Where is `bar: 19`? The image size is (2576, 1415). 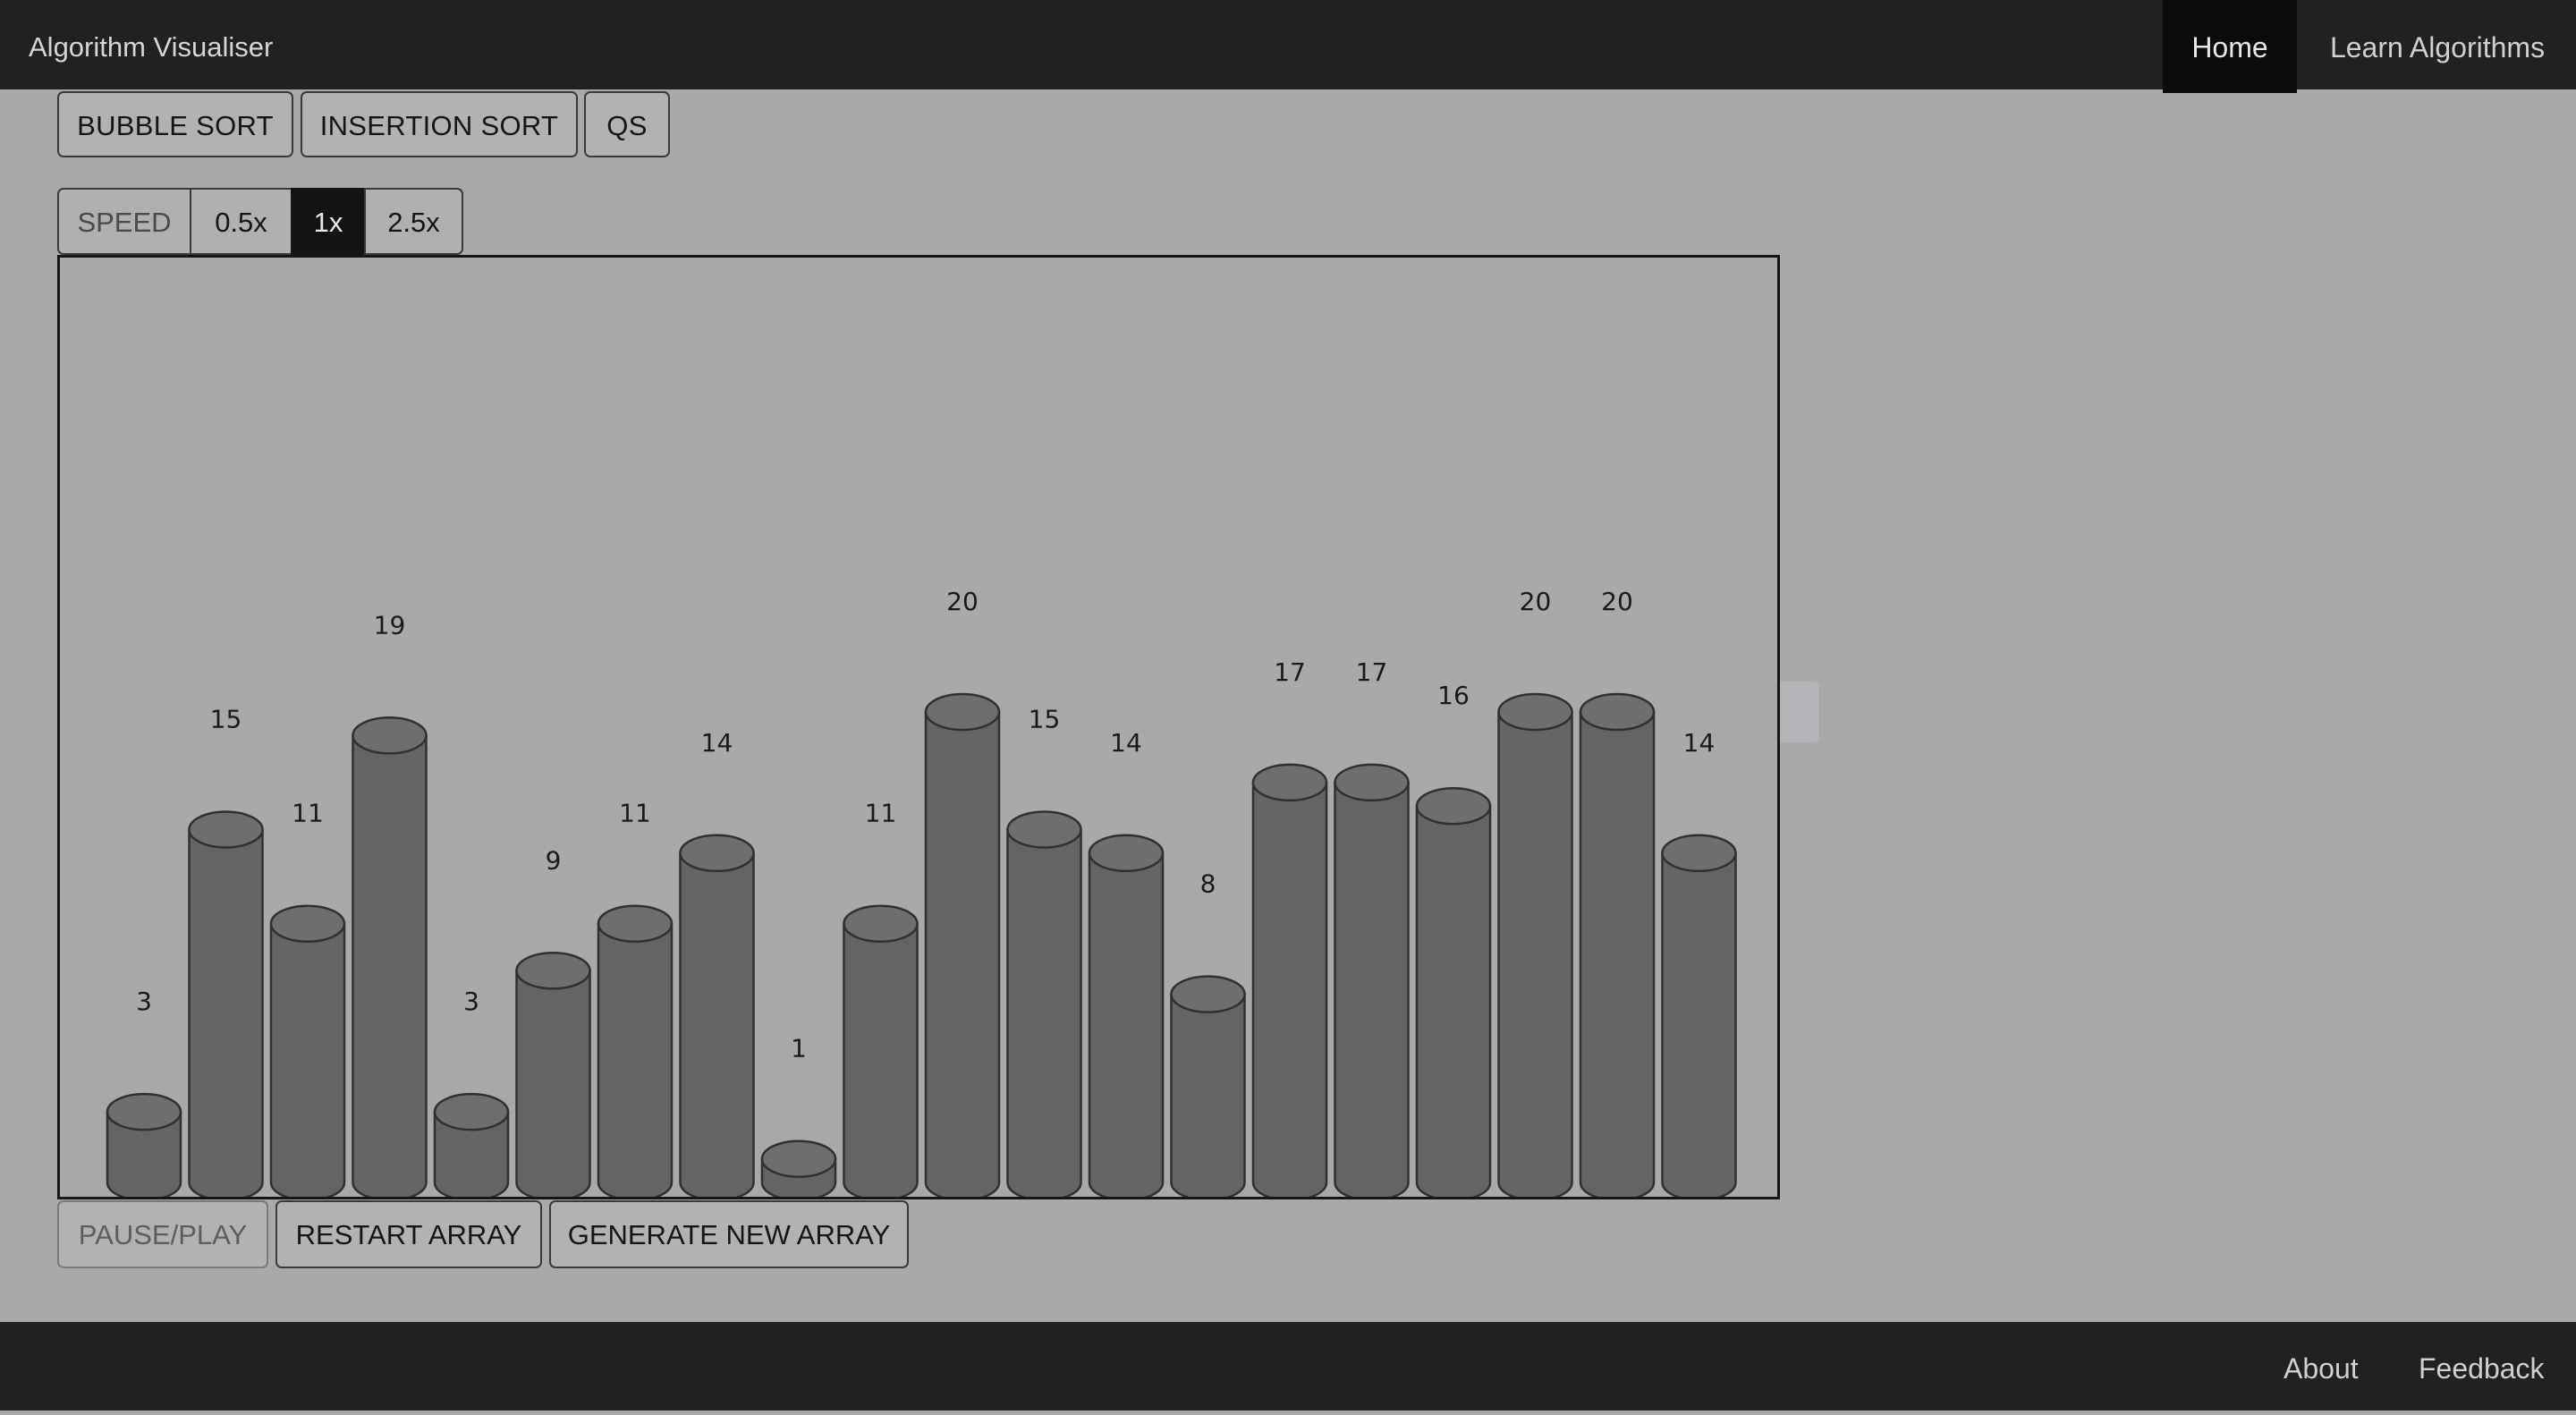 bar: 19 is located at coordinates (390, 904).